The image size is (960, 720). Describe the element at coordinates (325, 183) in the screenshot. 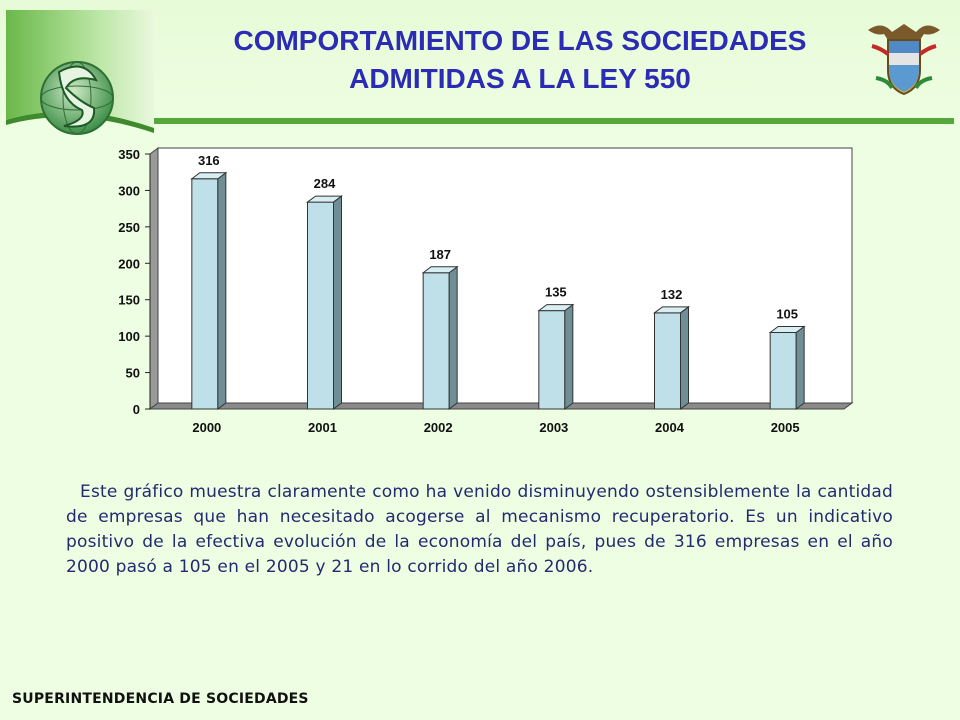

I see `data-label: 284` at that location.